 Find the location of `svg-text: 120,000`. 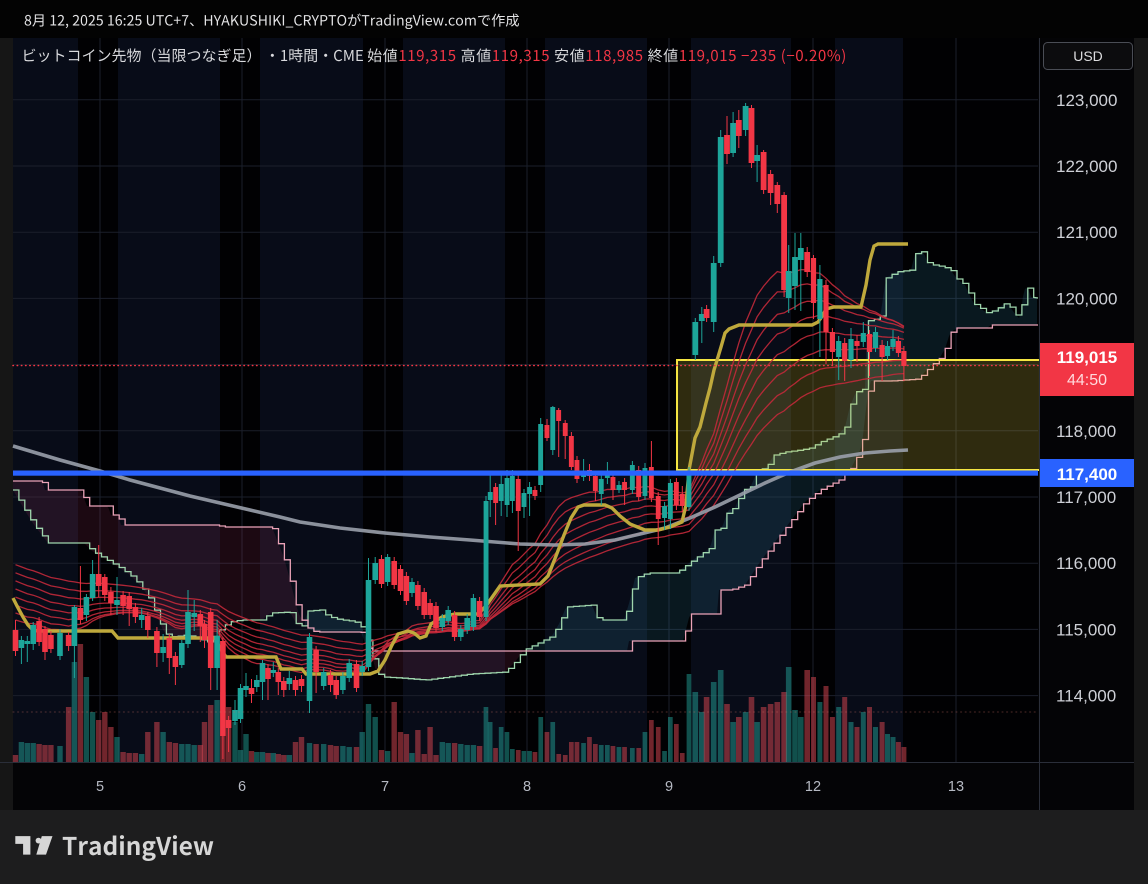

svg-text: 120,000 is located at coordinates (1086, 298).